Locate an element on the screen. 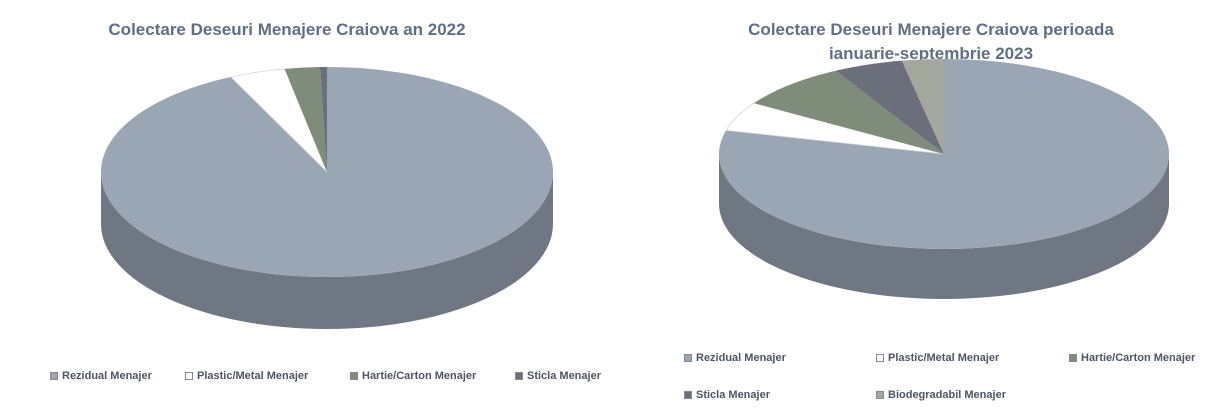  pie-slice-biodegradabil-menajer is located at coordinates (922, 106).